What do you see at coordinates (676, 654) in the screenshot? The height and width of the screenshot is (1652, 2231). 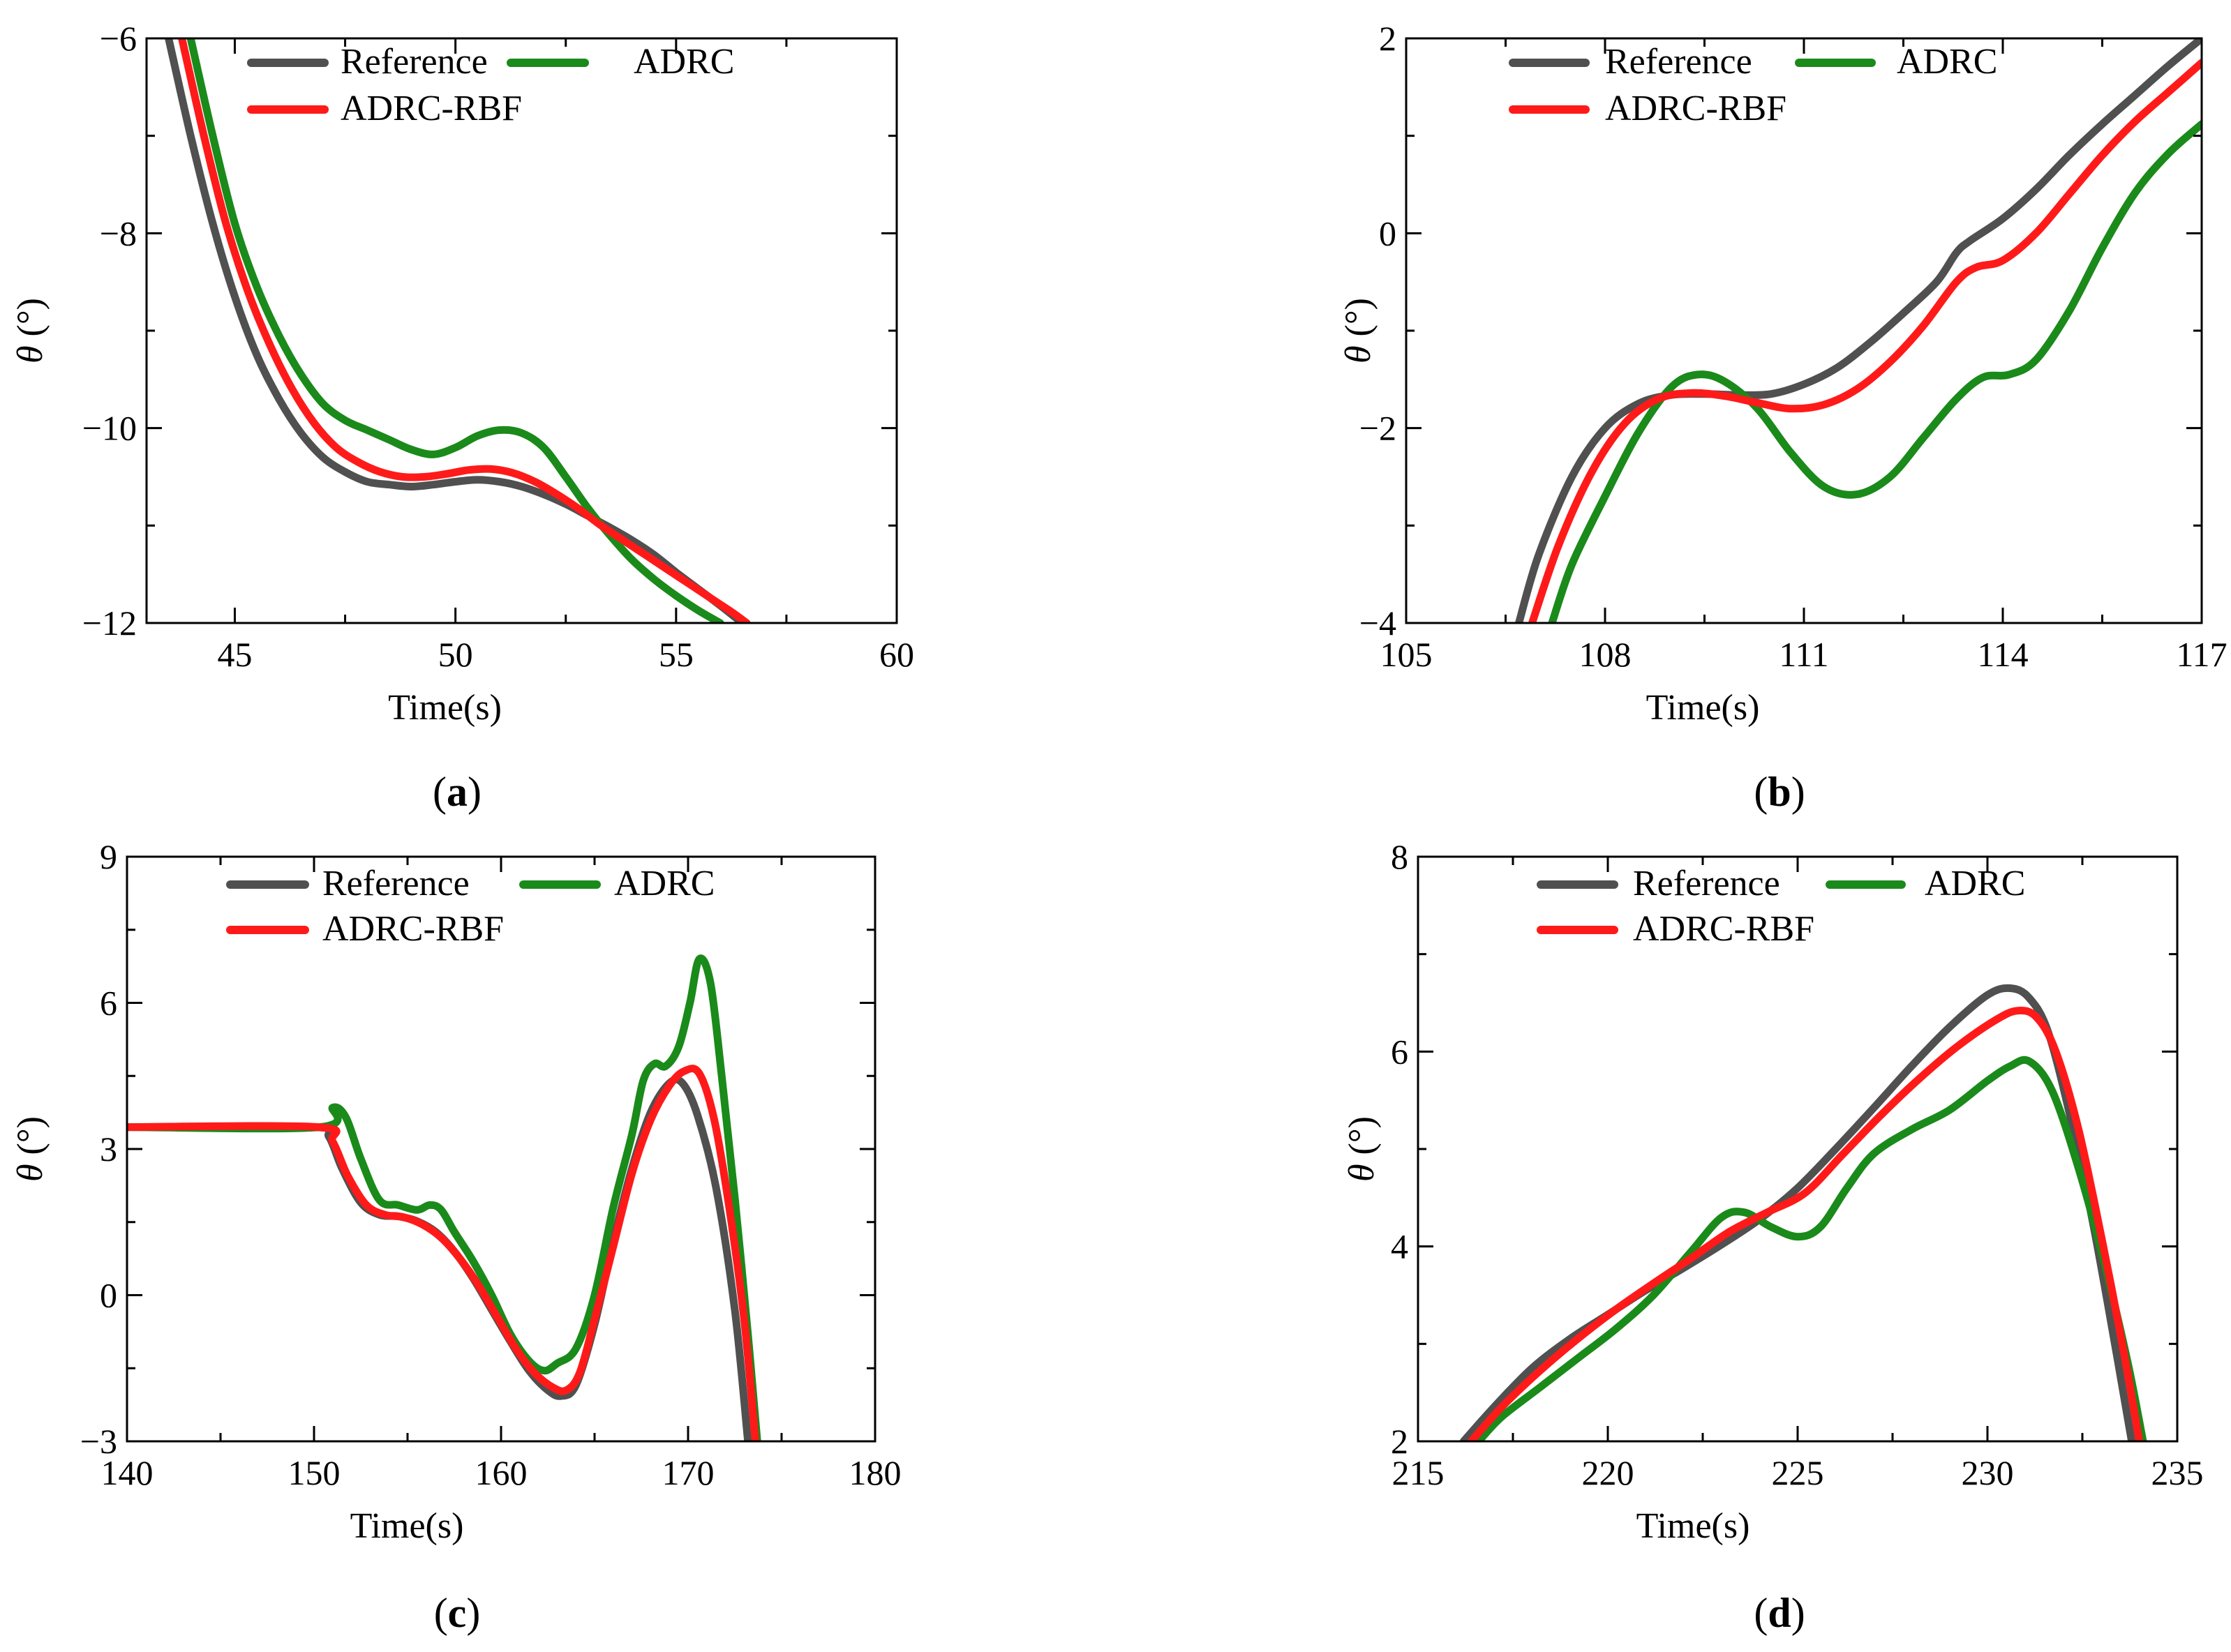 I see `x-tick-label: 55` at bounding box center [676, 654].